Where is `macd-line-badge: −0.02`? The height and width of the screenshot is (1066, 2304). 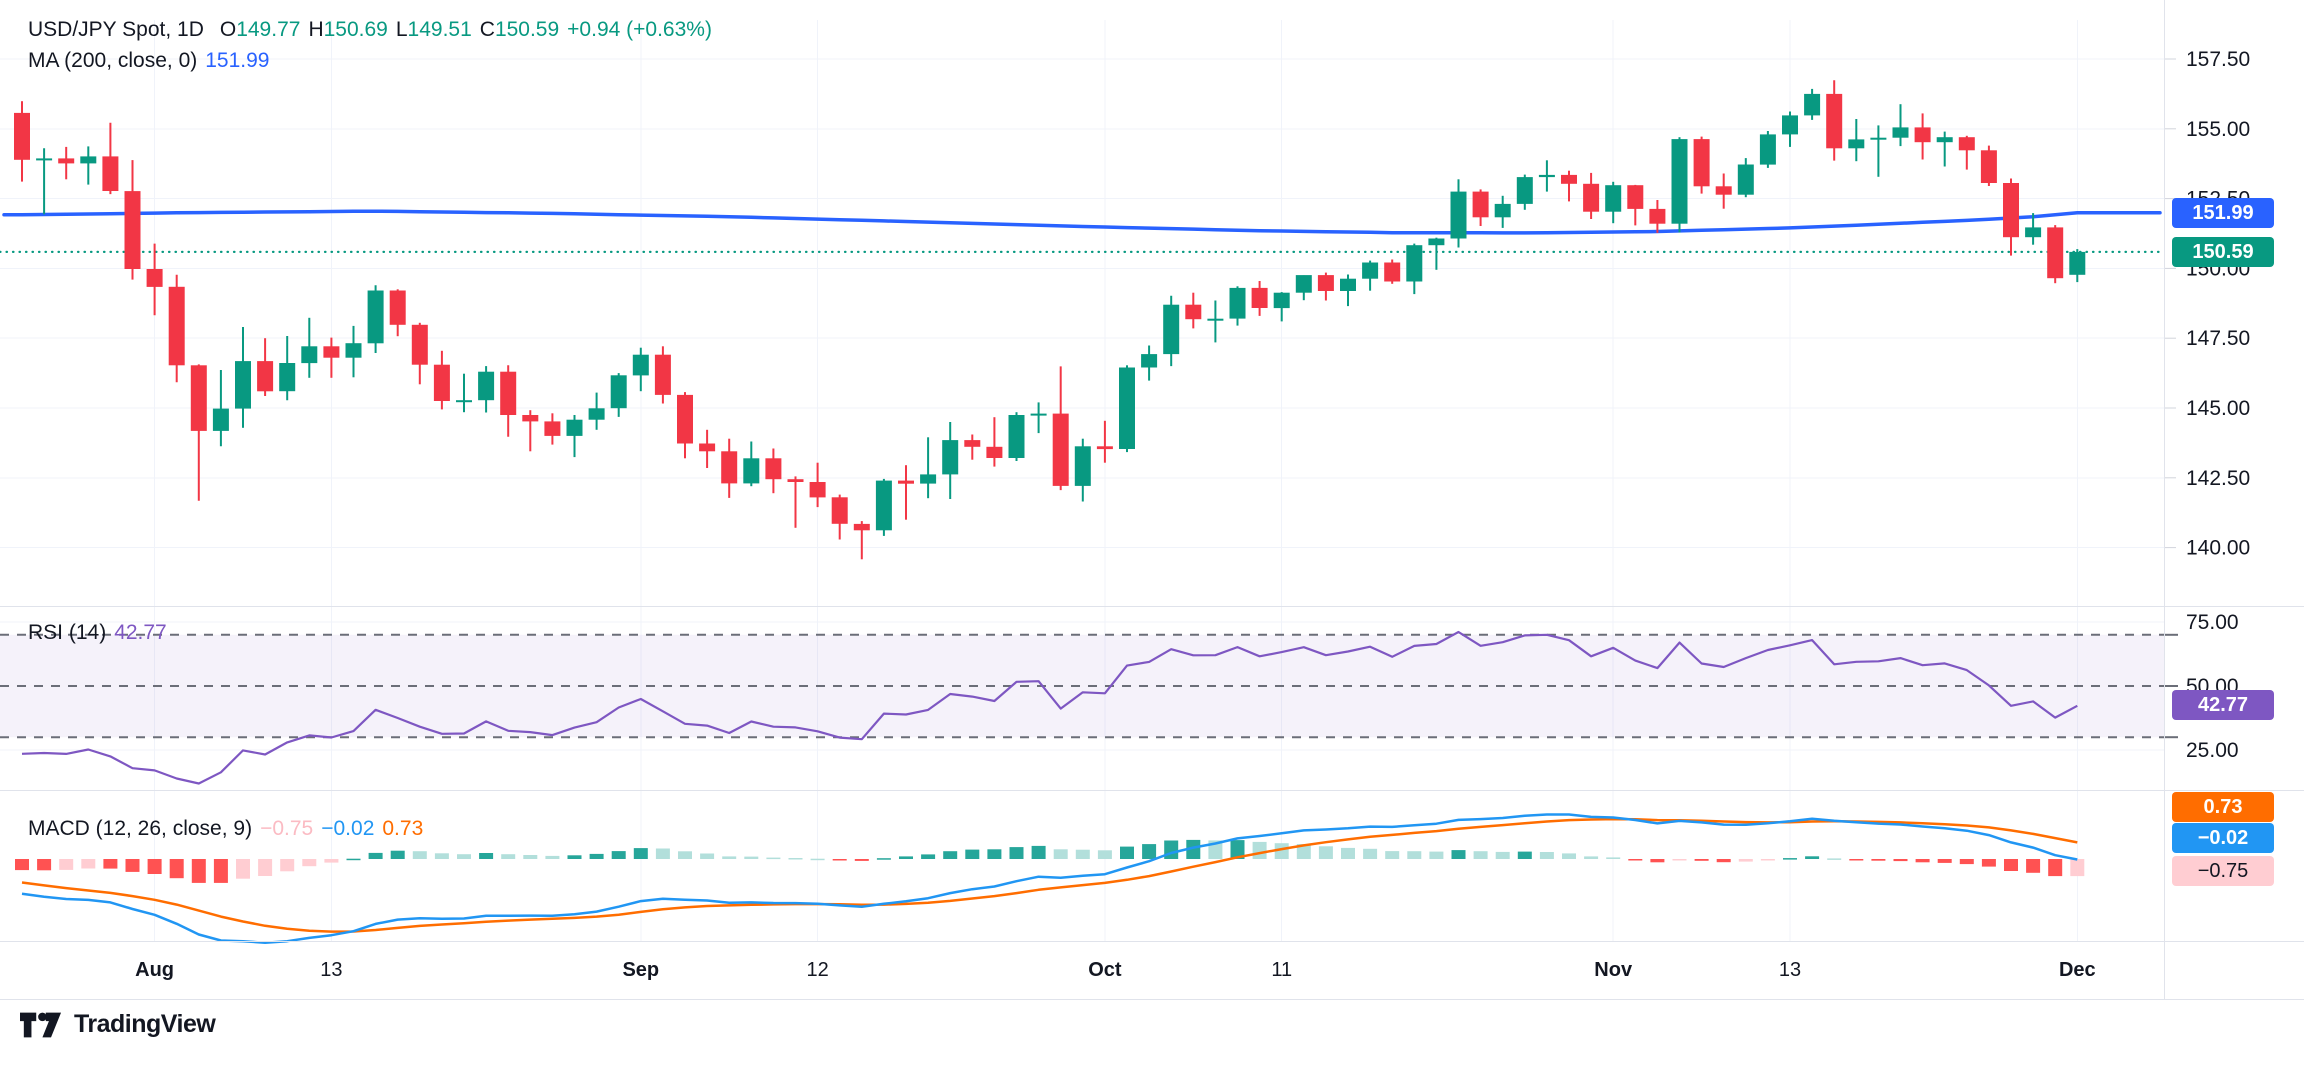 macd-line-badge: −0.02 is located at coordinates (2223, 838).